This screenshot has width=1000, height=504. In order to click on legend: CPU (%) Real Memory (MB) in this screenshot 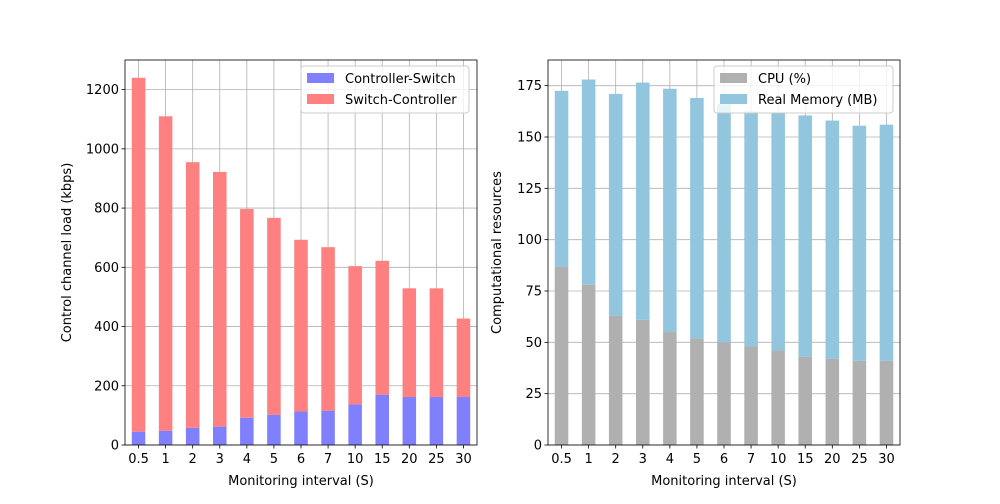, I will do `click(803, 89)`.